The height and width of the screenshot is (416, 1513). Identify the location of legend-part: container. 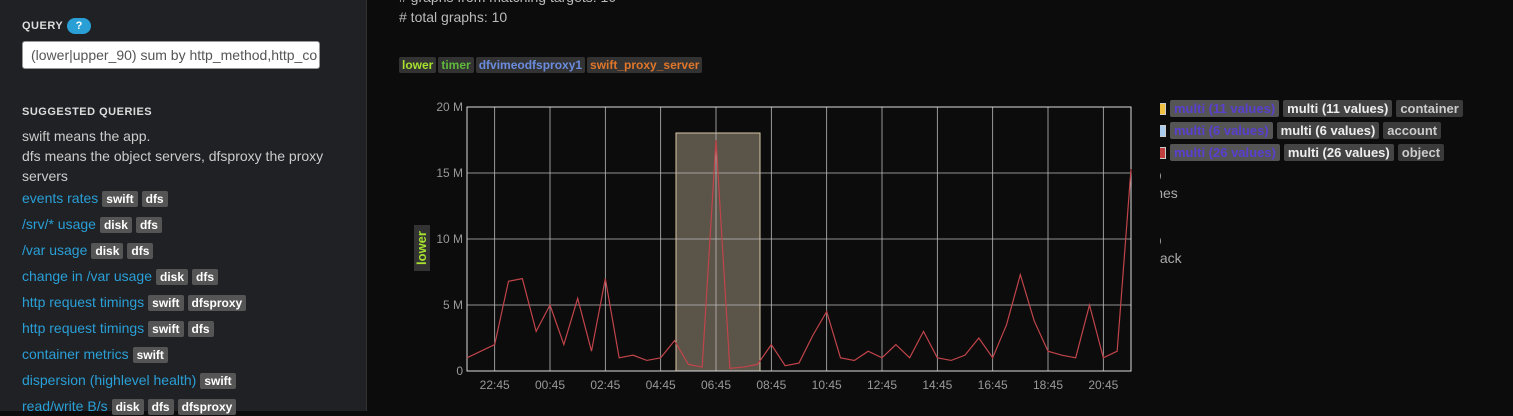
(1429, 108).